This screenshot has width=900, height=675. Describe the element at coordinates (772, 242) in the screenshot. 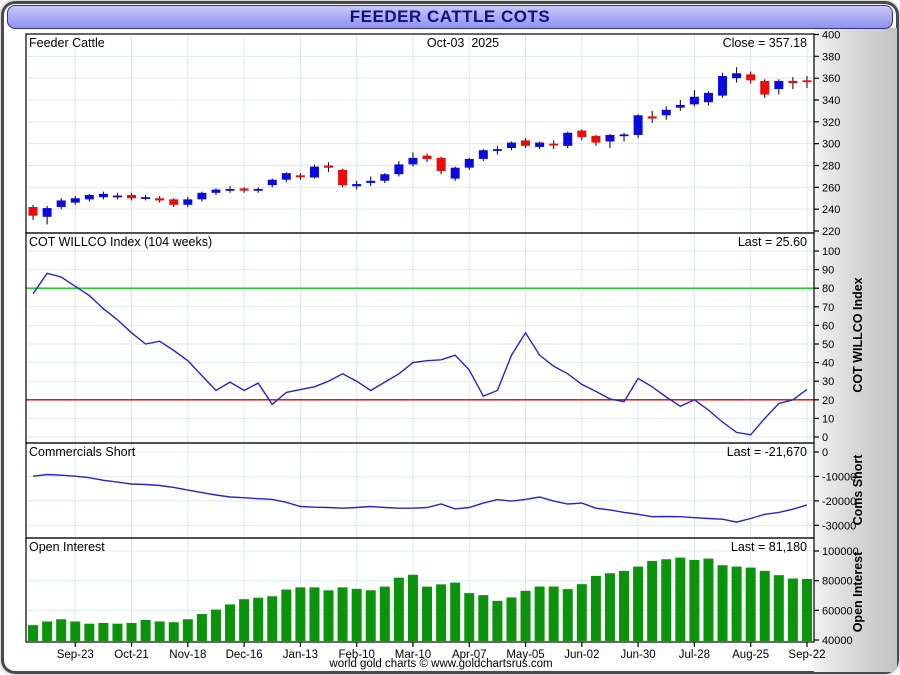

I see `willco-last-label: Last = 25.60` at that location.